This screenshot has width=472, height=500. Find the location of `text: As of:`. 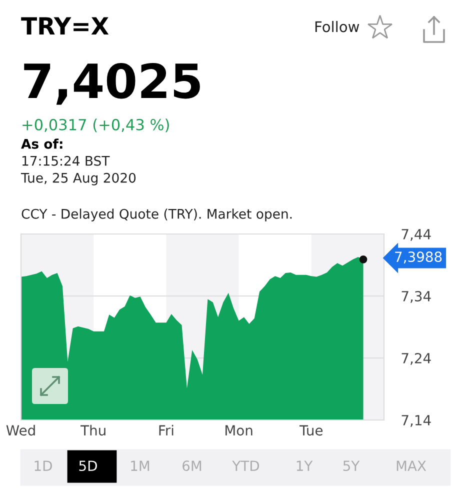

text: As of: is located at coordinates (41, 143).